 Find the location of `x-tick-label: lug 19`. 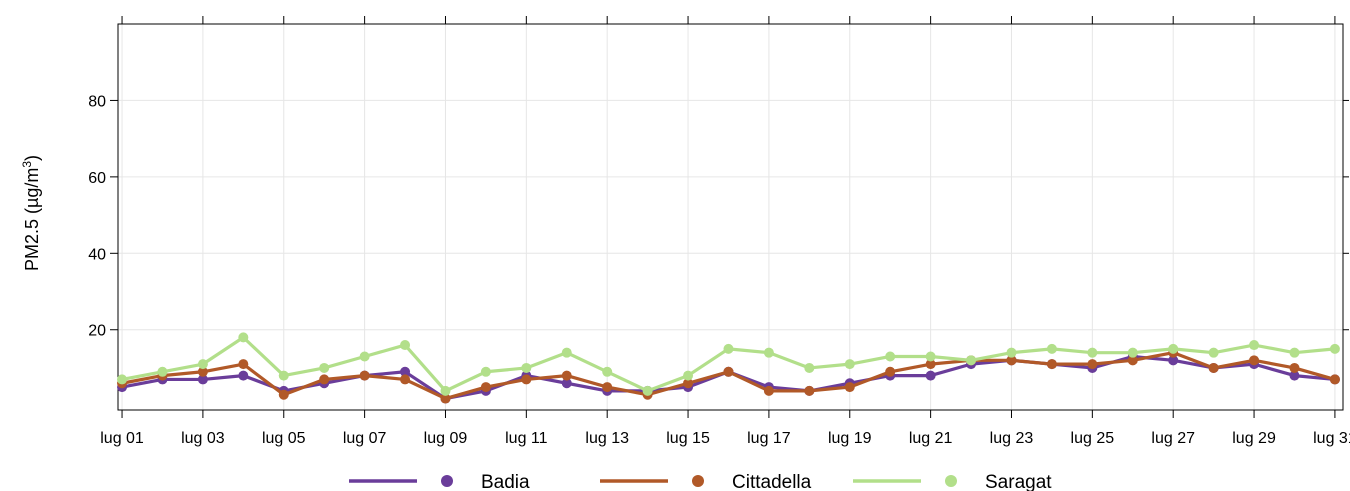

x-tick-label: lug 19 is located at coordinates (850, 438).